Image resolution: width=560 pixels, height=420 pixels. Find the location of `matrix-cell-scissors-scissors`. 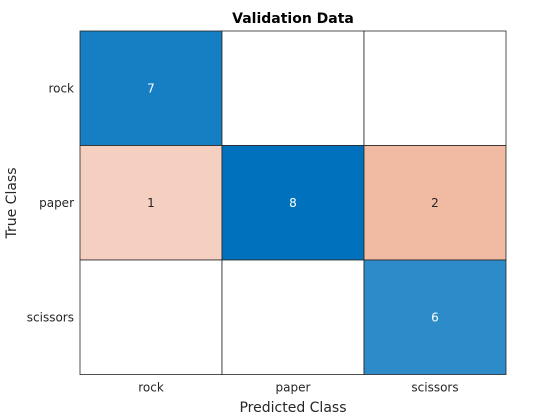

matrix-cell-scissors-scissors is located at coordinates (435, 317).